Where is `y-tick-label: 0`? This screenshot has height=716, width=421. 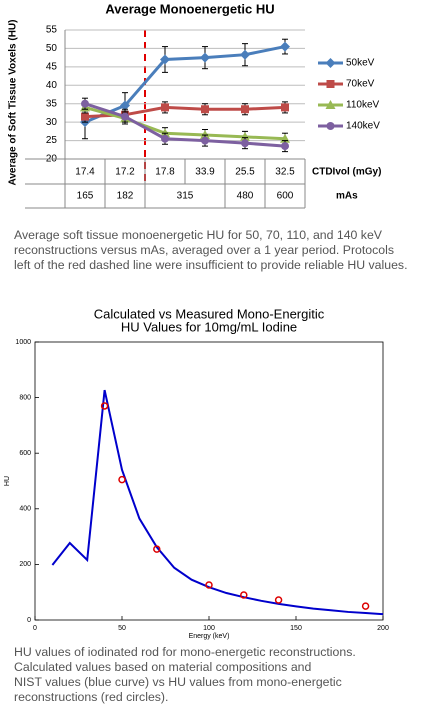
y-tick-label: 0 is located at coordinates (29, 620).